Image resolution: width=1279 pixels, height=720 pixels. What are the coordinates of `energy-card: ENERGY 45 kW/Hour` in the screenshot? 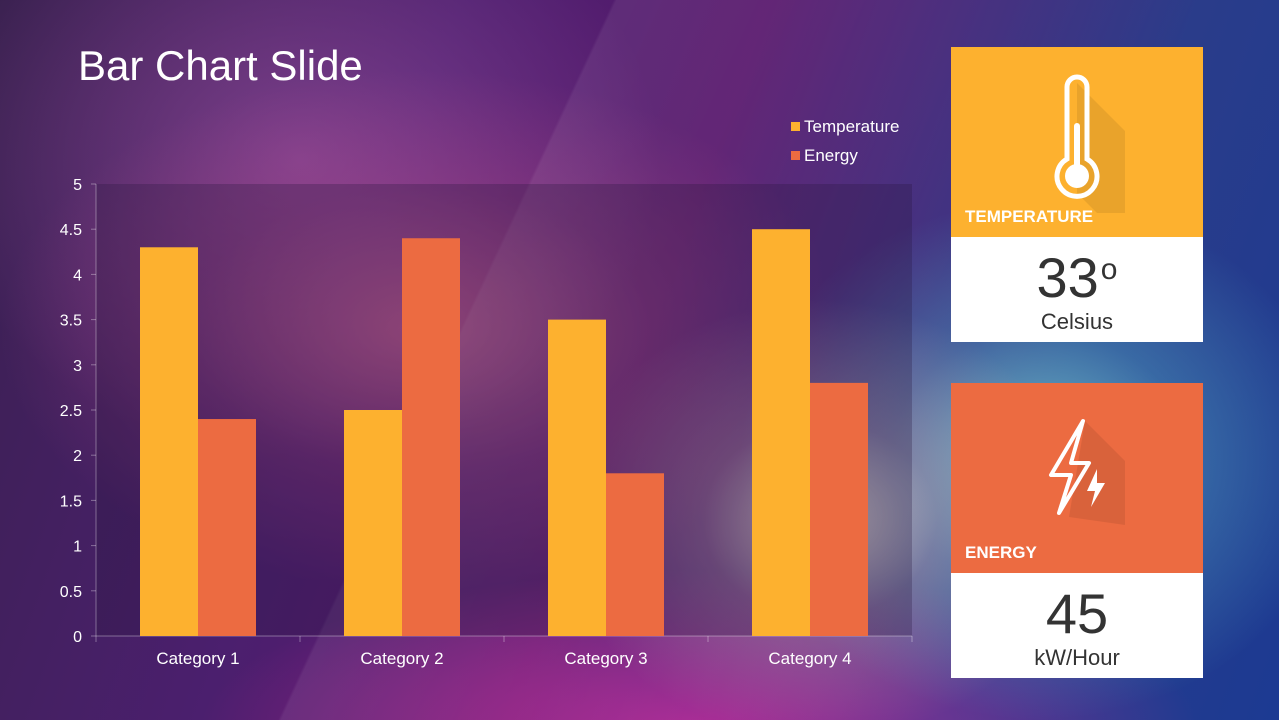 It's located at (1077, 530).